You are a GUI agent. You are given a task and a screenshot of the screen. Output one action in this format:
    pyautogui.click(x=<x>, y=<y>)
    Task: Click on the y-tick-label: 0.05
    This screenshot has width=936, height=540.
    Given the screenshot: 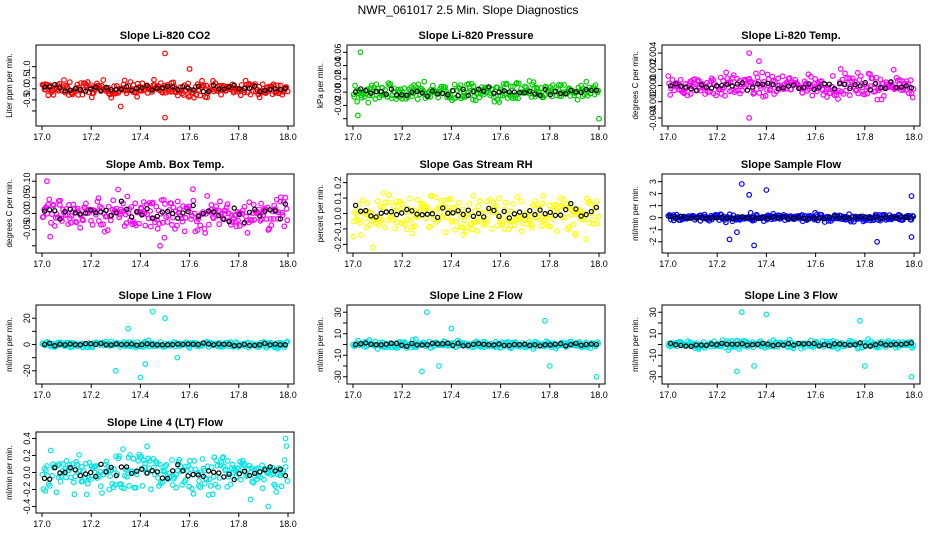 What is the action you would take?
    pyautogui.click(x=27, y=198)
    